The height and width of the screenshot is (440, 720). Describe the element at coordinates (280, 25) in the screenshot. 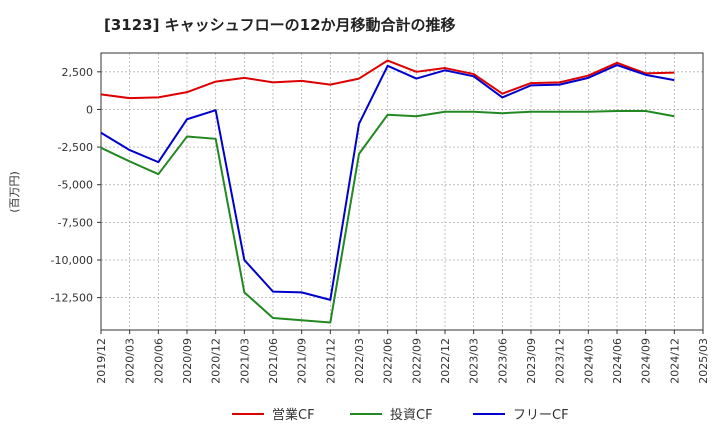

I see `chart-title: [3123] キャッシュフローの12か月移動合計の推移` at that location.